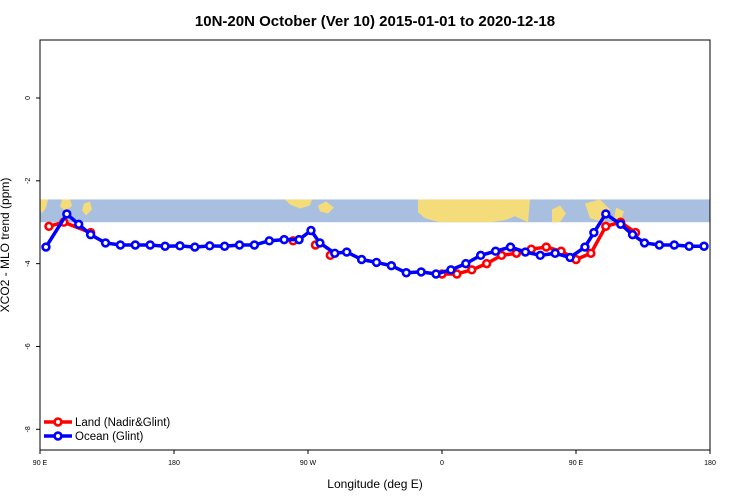  What do you see at coordinates (28, 263) in the screenshot?
I see `y-tick-label-2: -4` at bounding box center [28, 263].